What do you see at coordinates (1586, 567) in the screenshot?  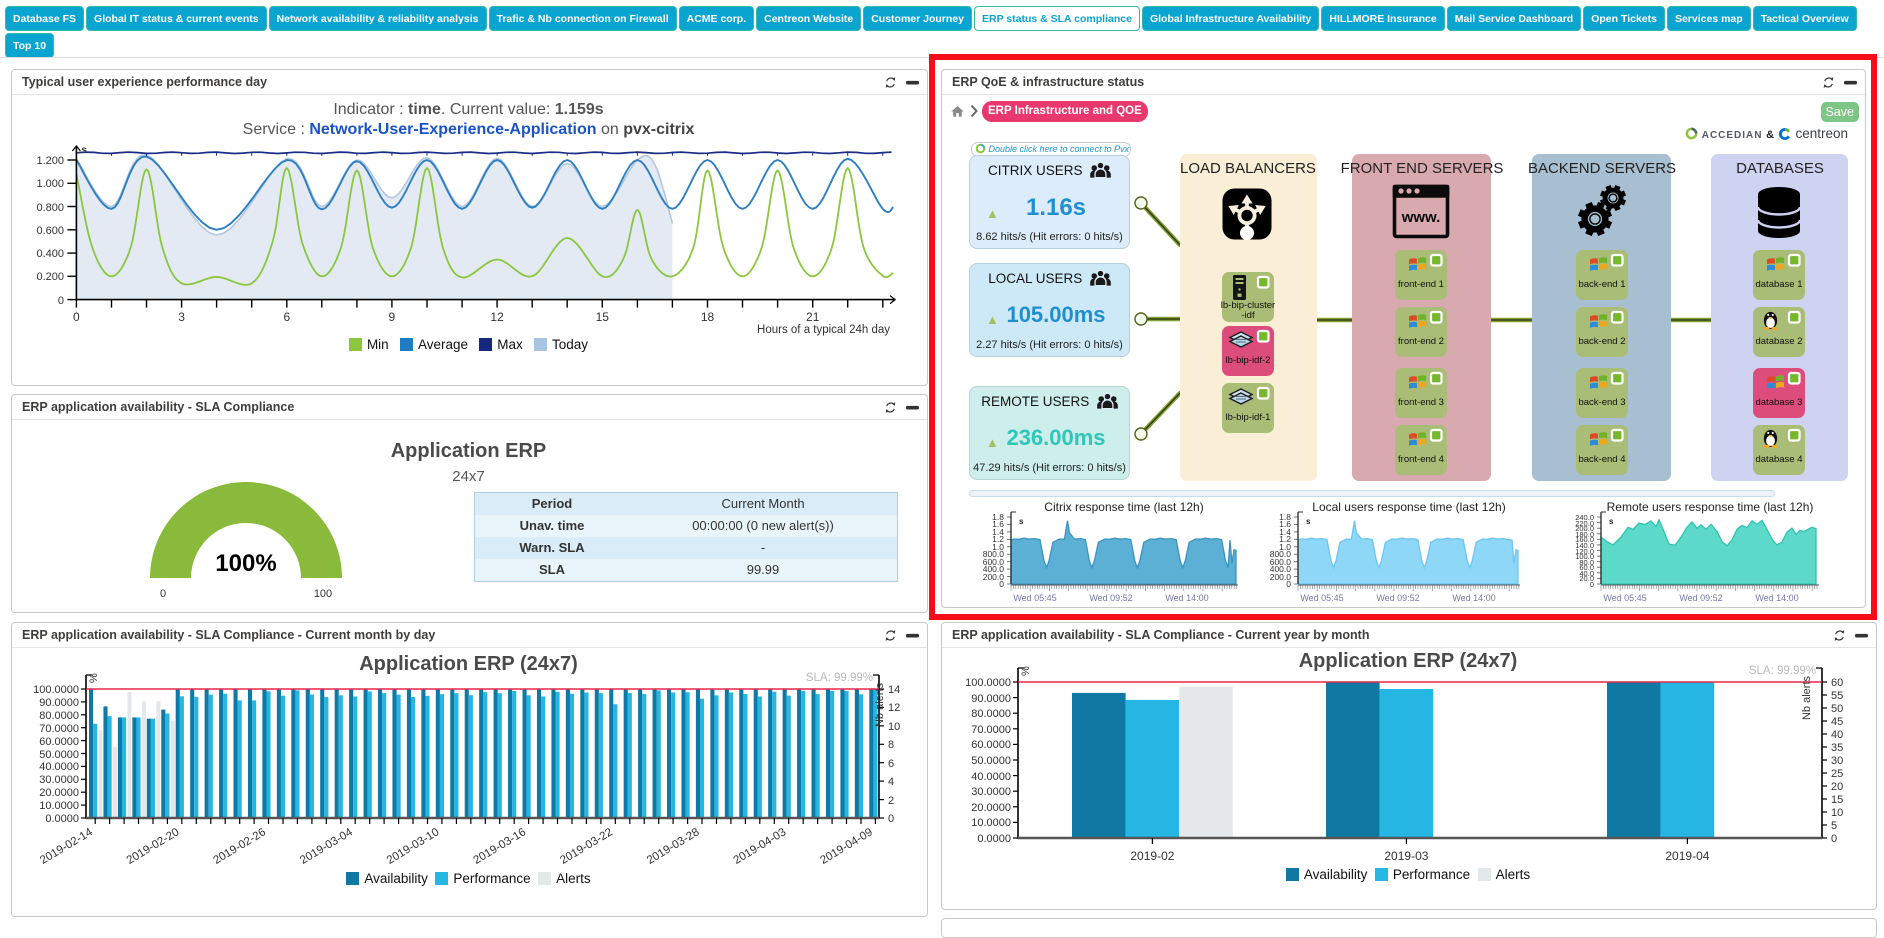 I see `svg-text: 60.0` at bounding box center [1586, 567].